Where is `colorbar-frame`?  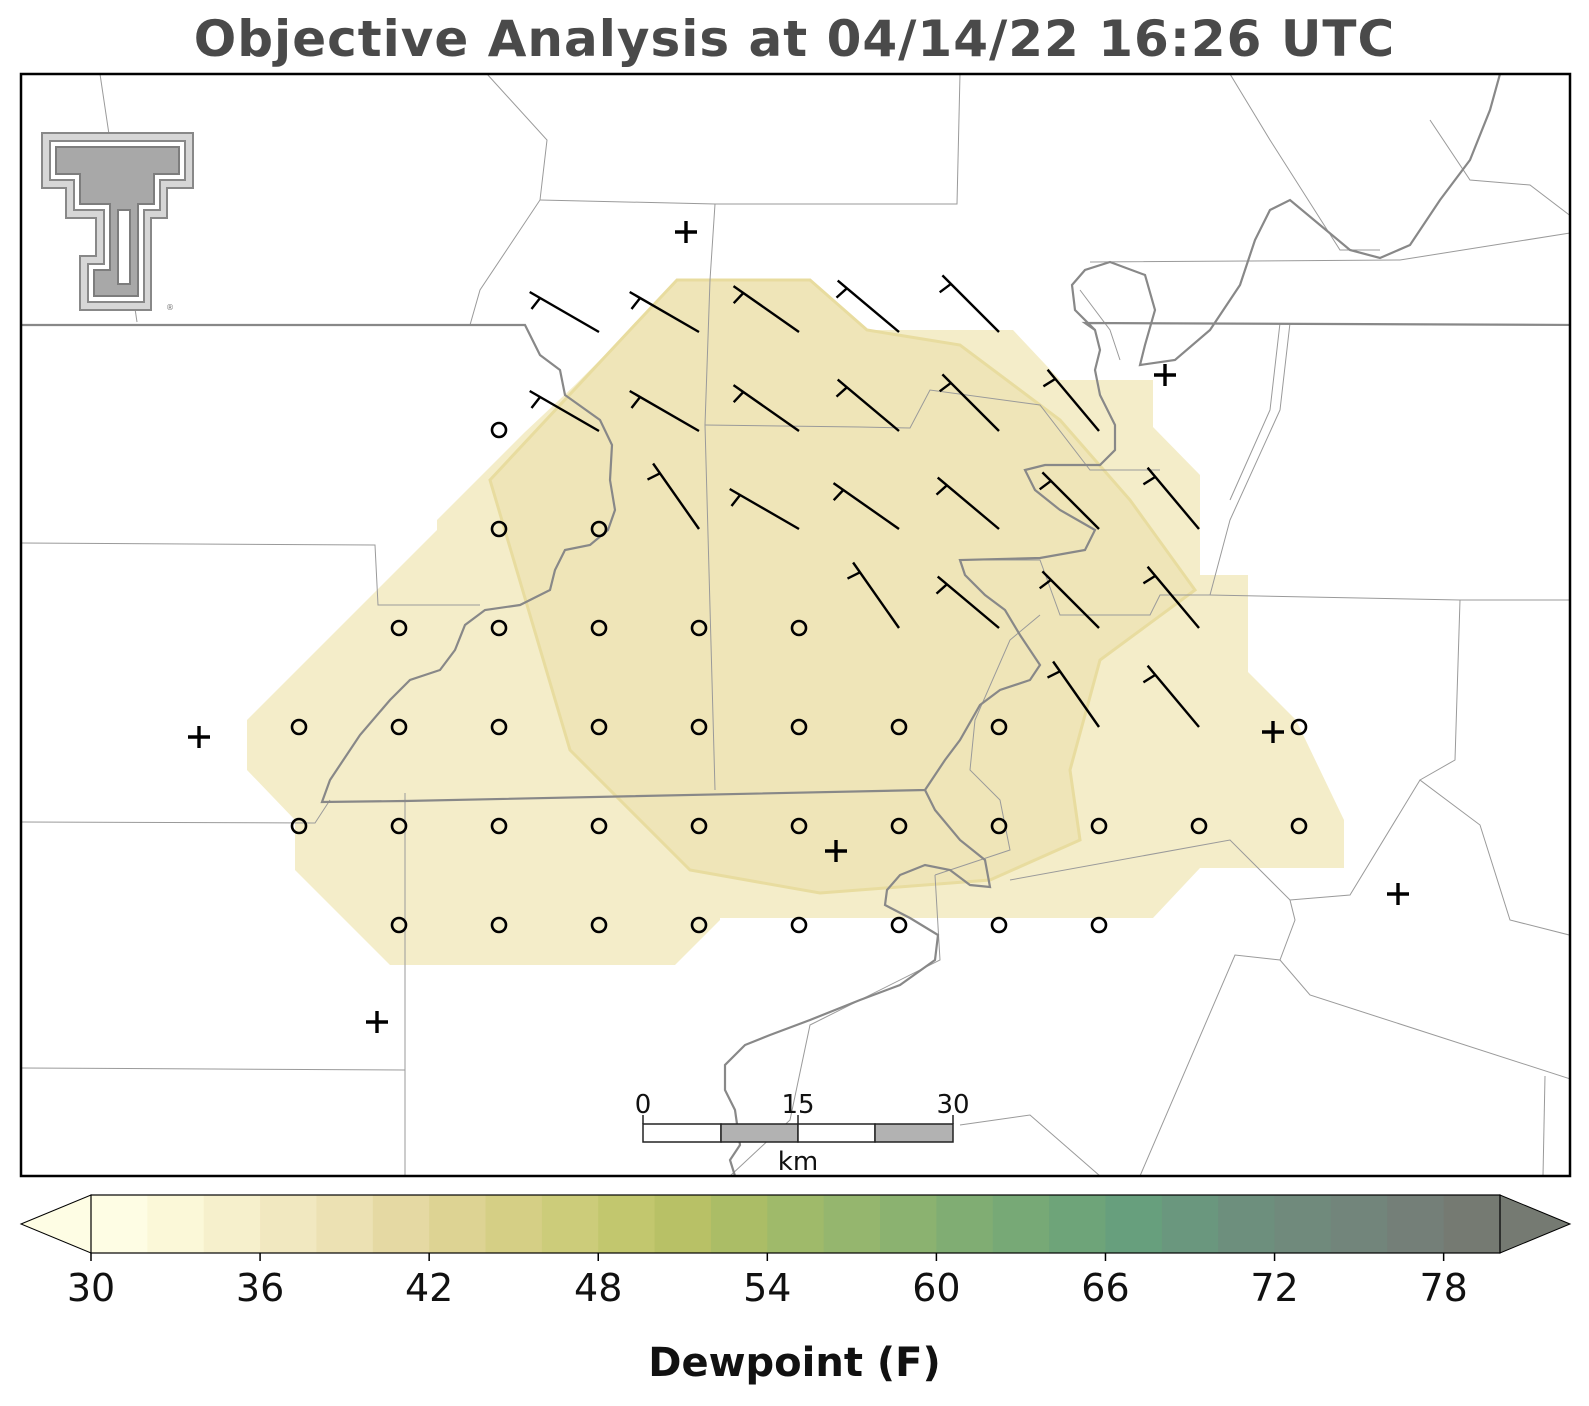
colorbar-frame is located at coordinates (795, 1224).